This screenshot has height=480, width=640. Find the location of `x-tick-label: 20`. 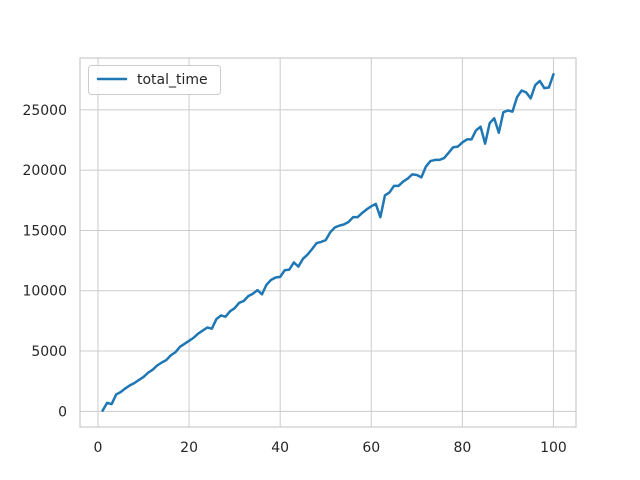

x-tick-label: 20 is located at coordinates (189, 448).